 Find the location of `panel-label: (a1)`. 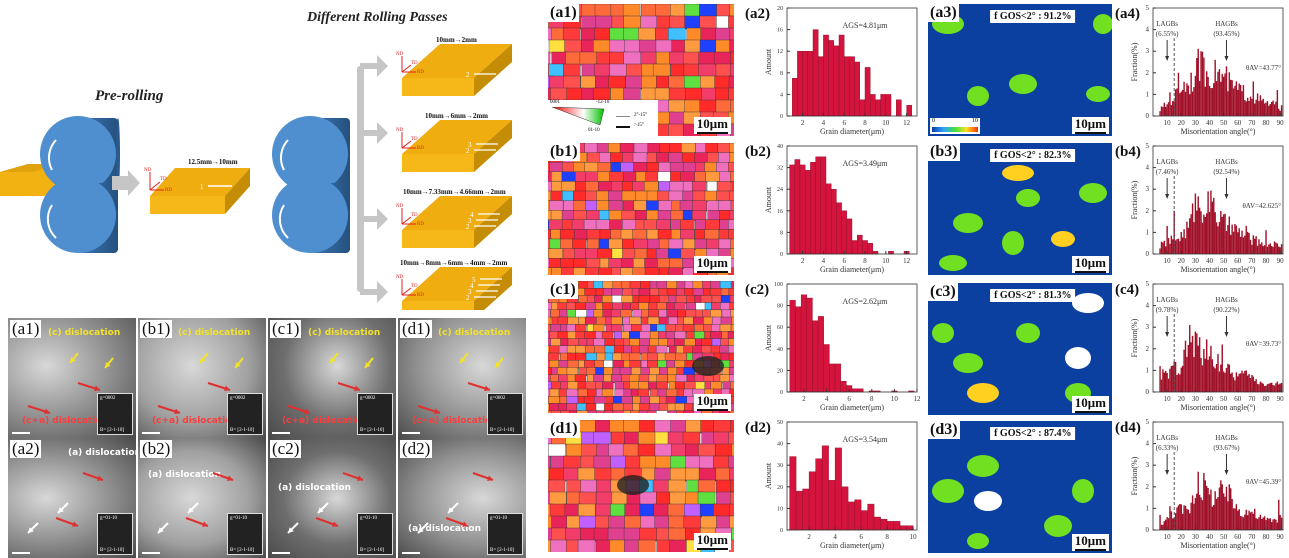

panel-label: (a1) is located at coordinates (26, 328).